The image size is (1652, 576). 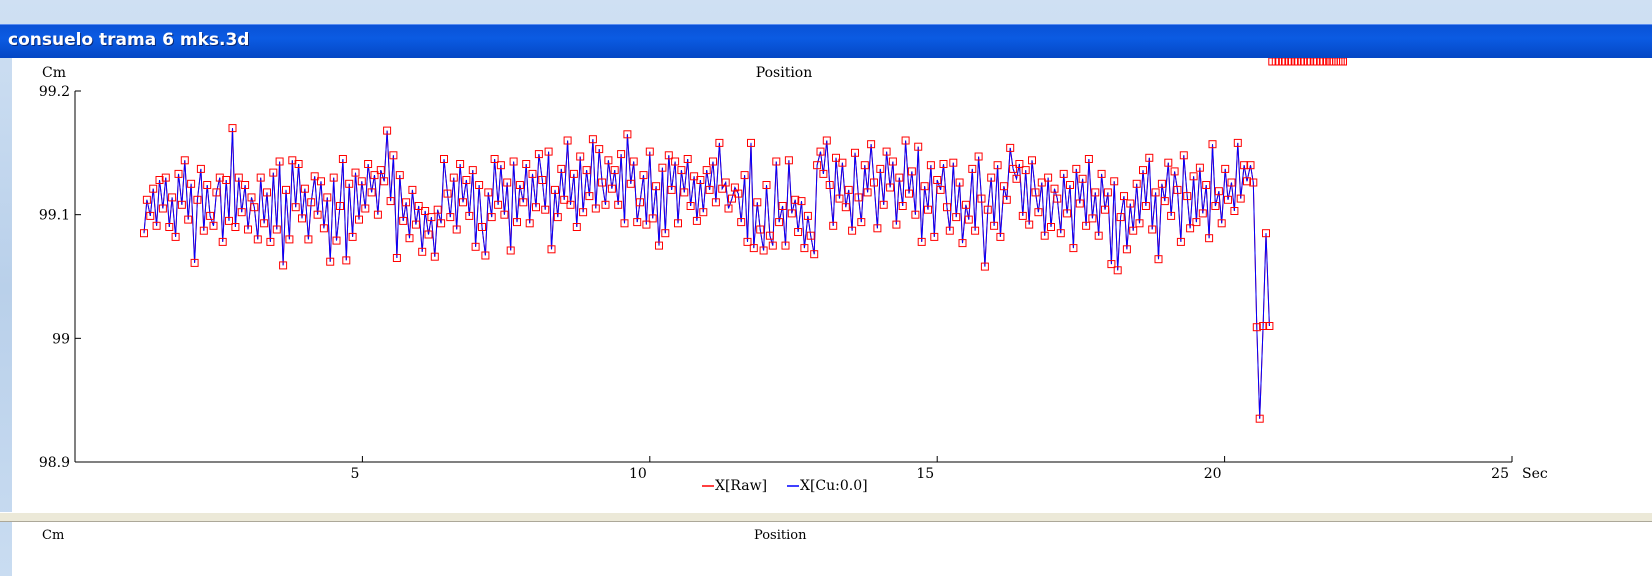 I want to click on x-tick-label: 25, so click(x=1500, y=474).